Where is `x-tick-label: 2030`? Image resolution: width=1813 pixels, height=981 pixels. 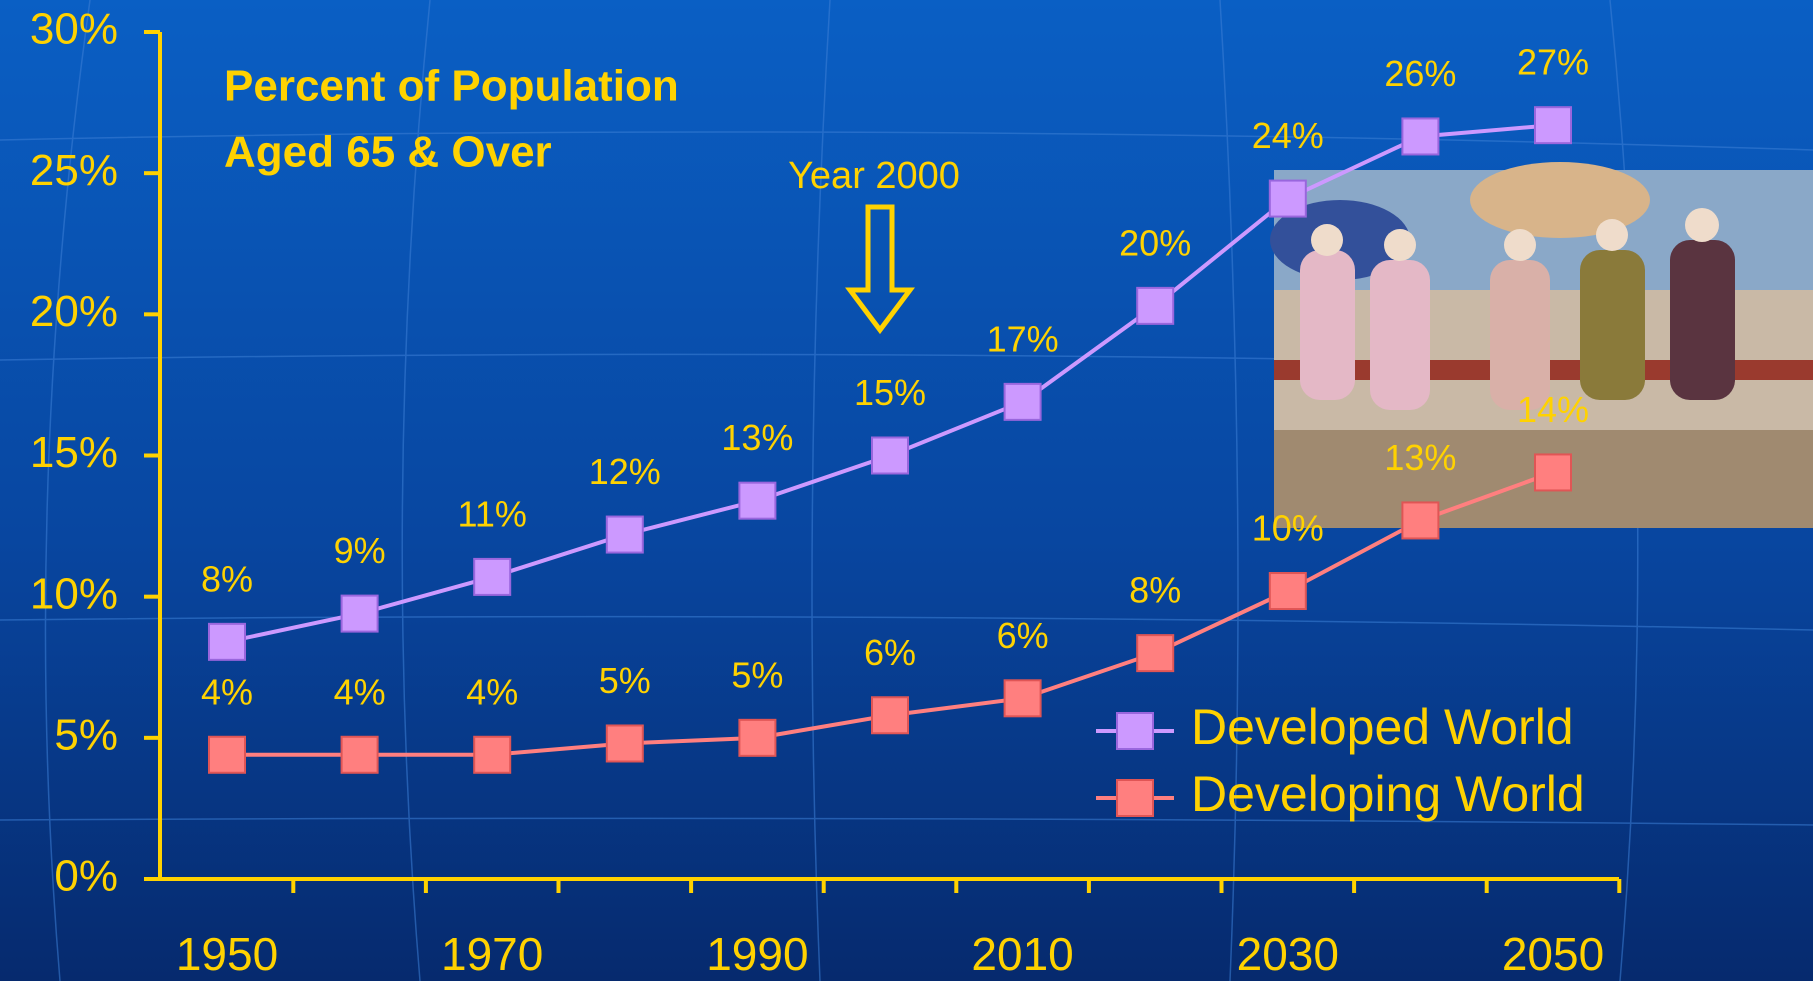
x-tick-label: 2030 is located at coordinates (1288, 954).